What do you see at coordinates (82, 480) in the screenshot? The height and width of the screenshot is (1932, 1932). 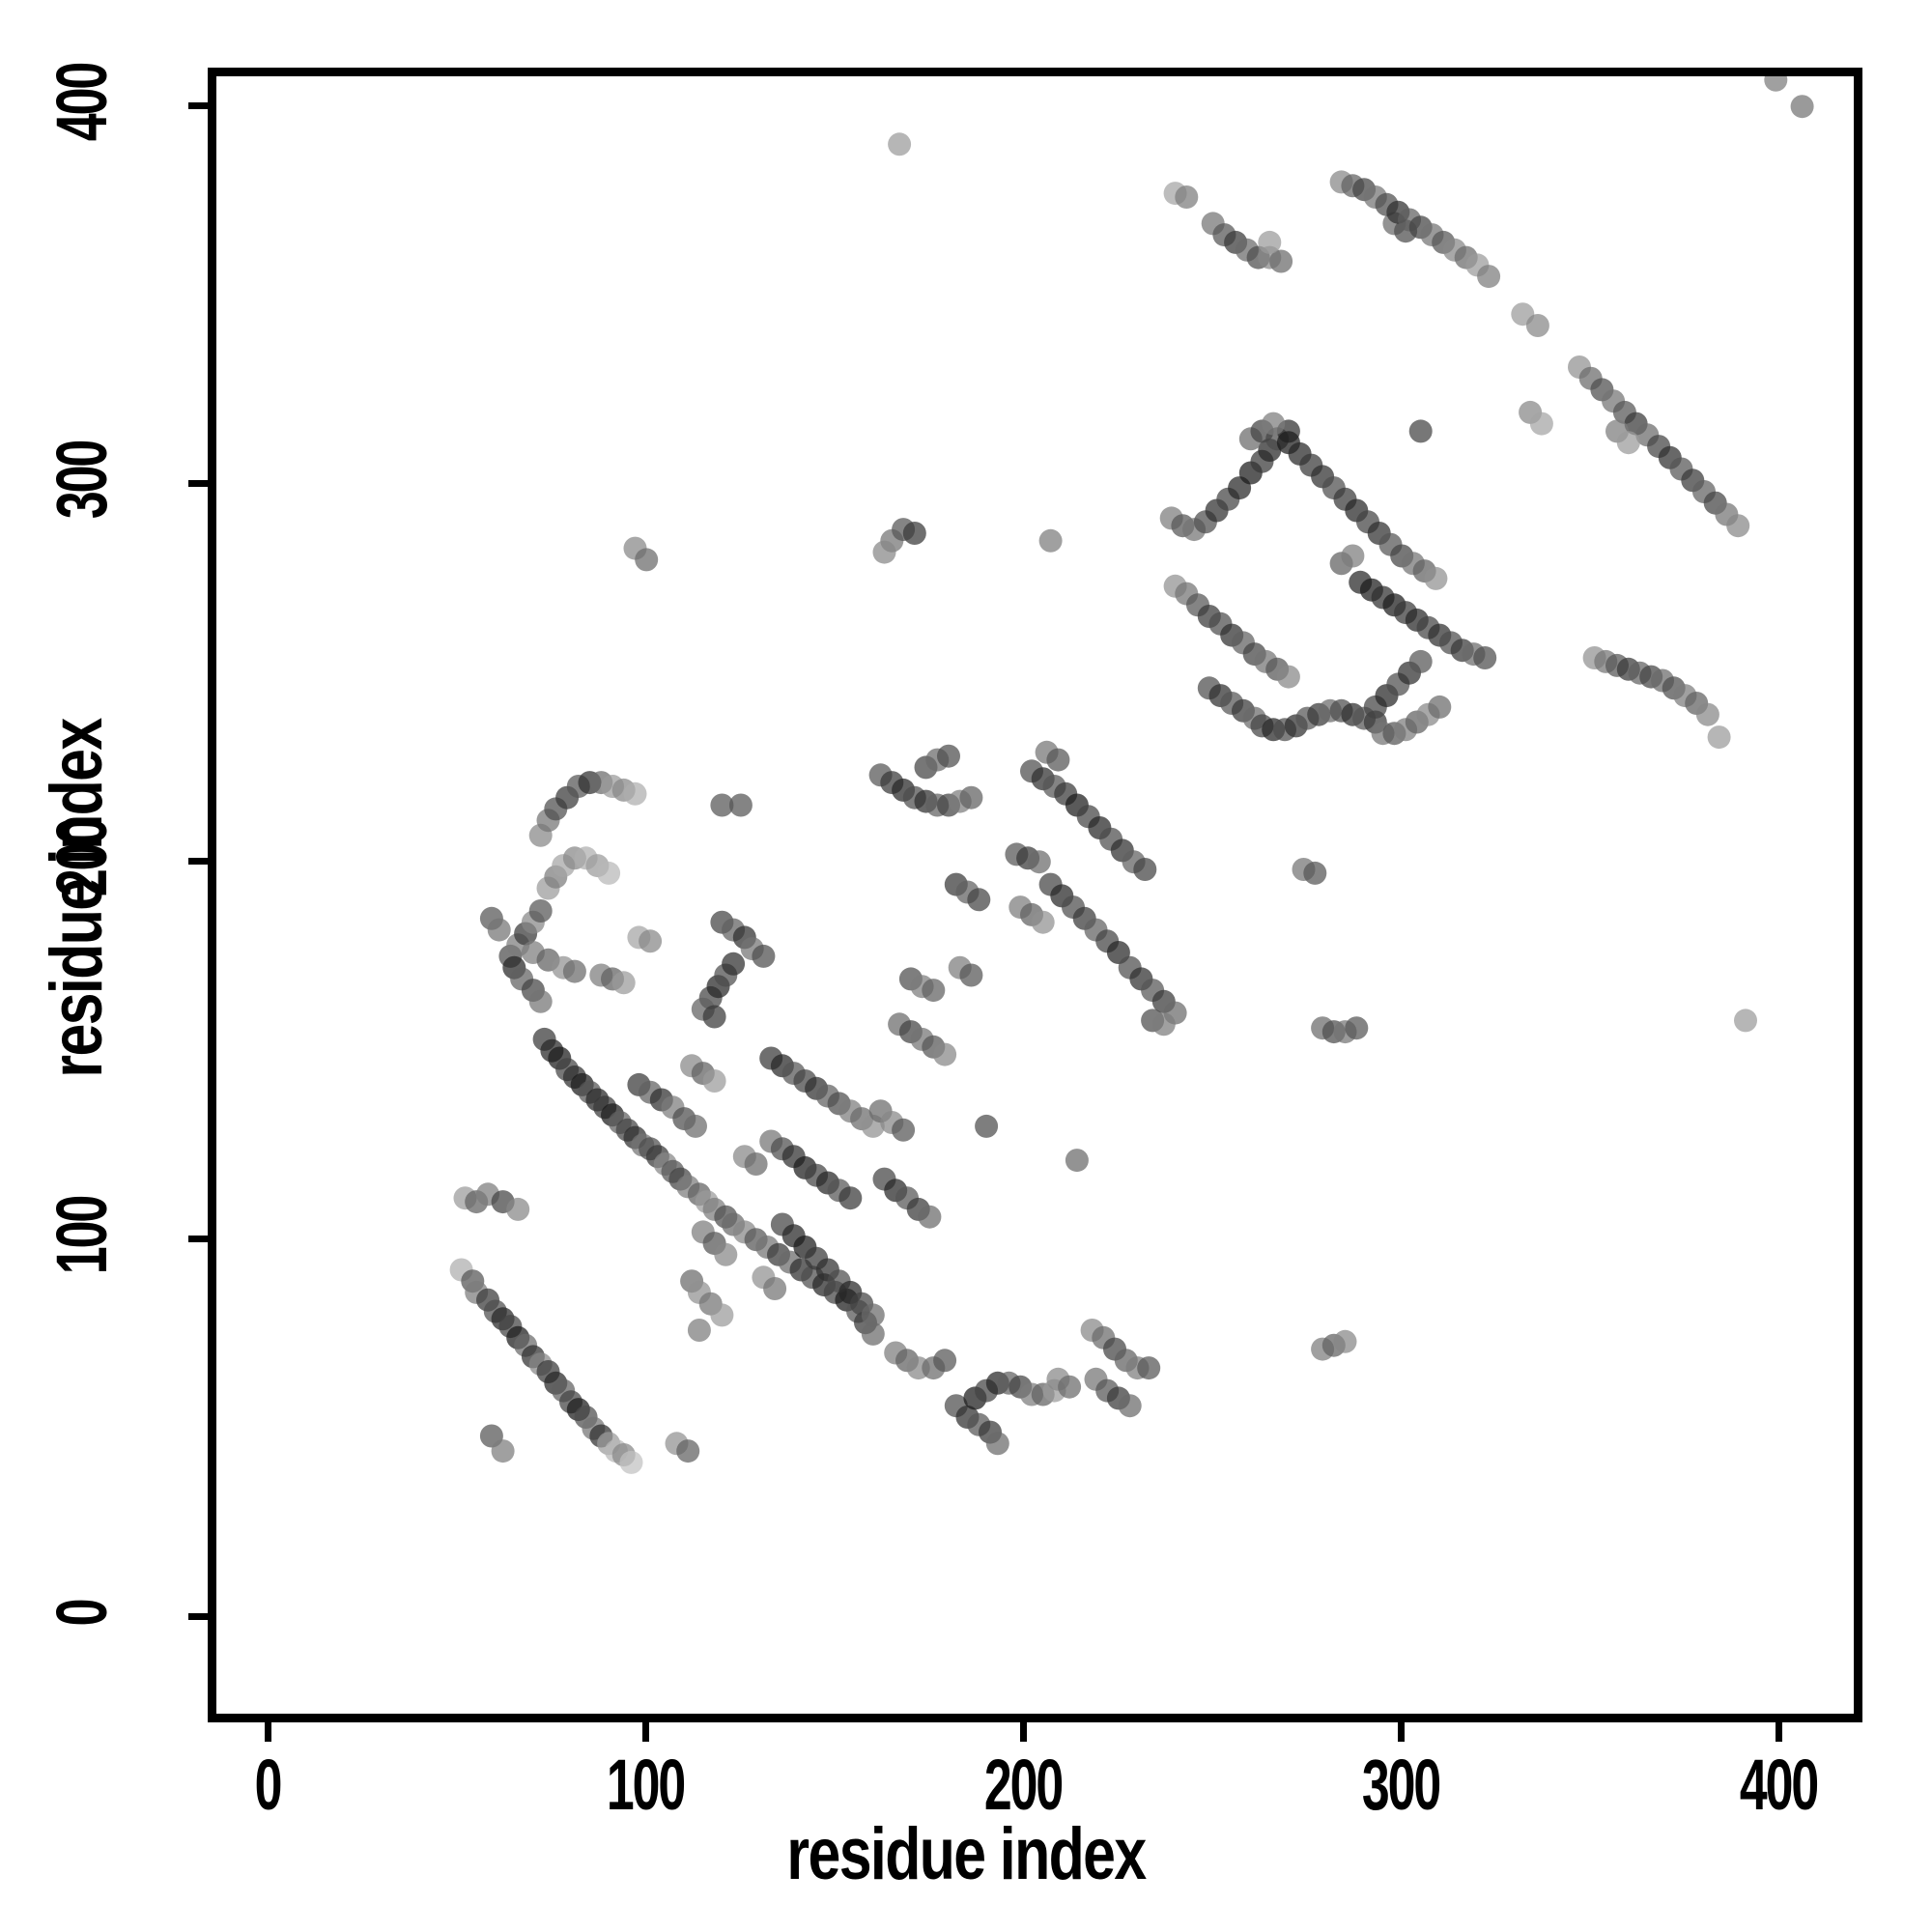 I see `y-axis-tick-label: 300` at bounding box center [82, 480].